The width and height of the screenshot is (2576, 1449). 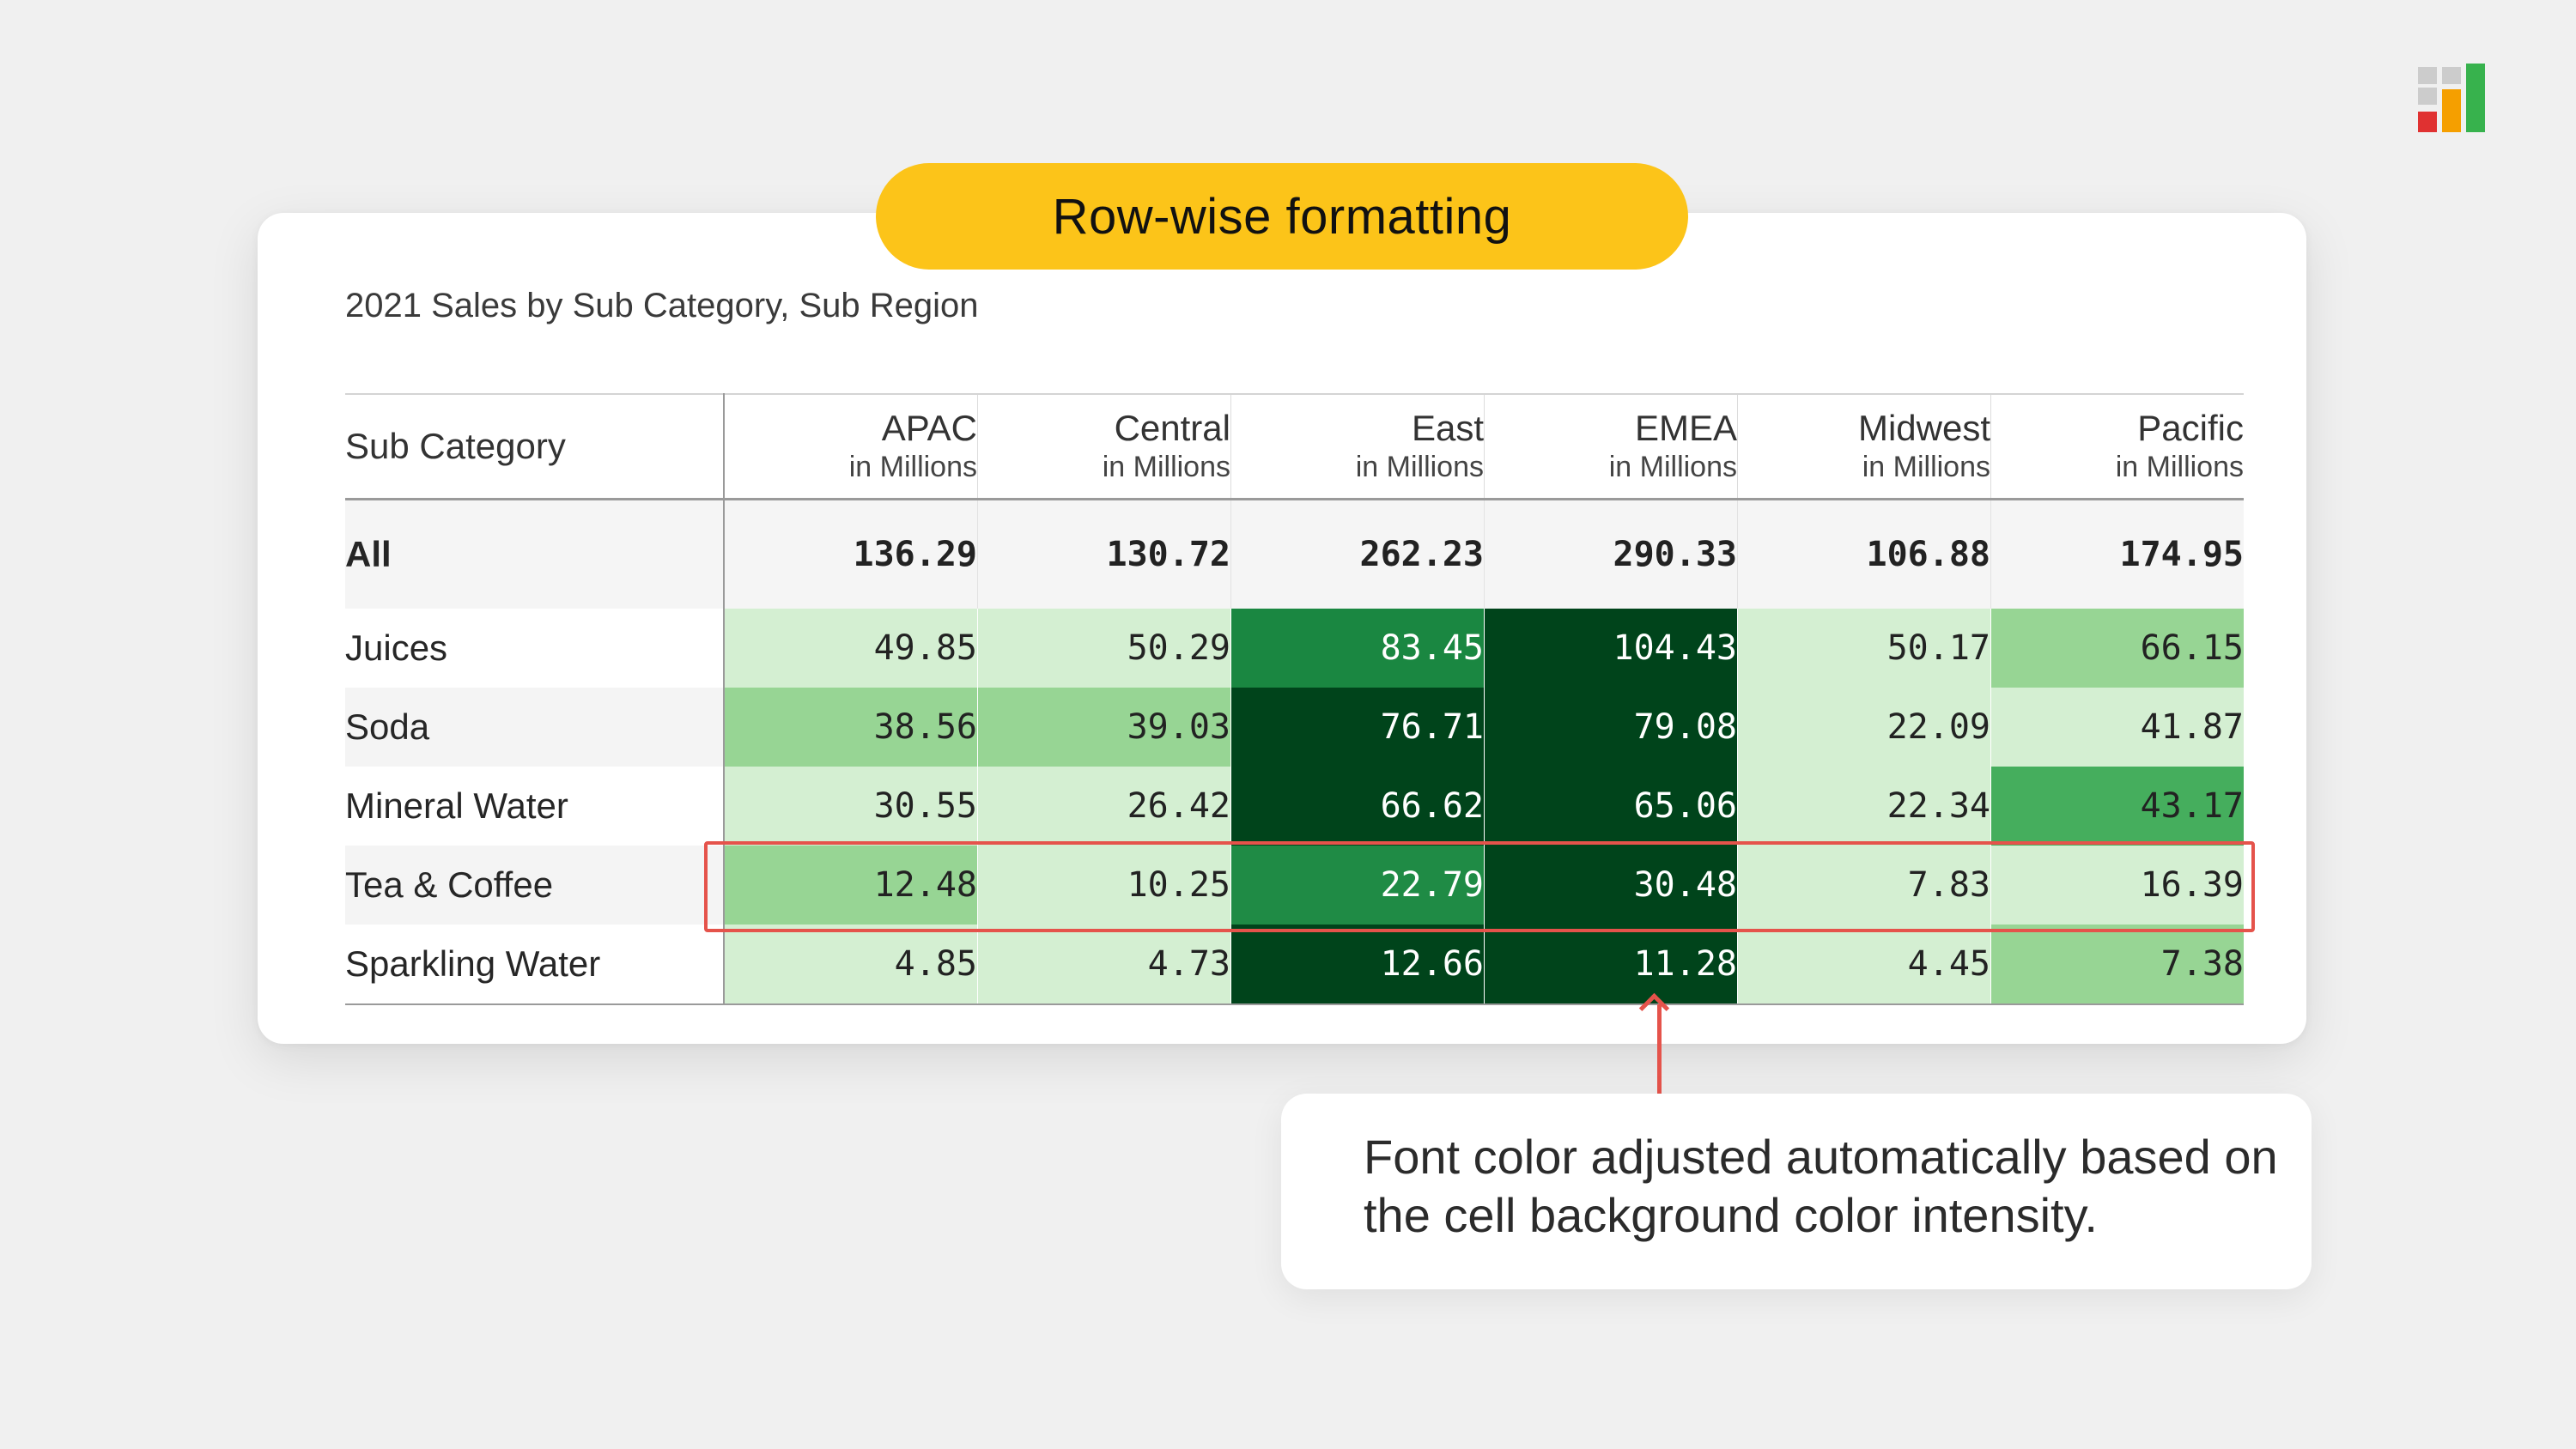 What do you see at coordinates (1864, 886) in the screenshot?
I see `value-cell: 7.83` at bounding box center [1864, 886].